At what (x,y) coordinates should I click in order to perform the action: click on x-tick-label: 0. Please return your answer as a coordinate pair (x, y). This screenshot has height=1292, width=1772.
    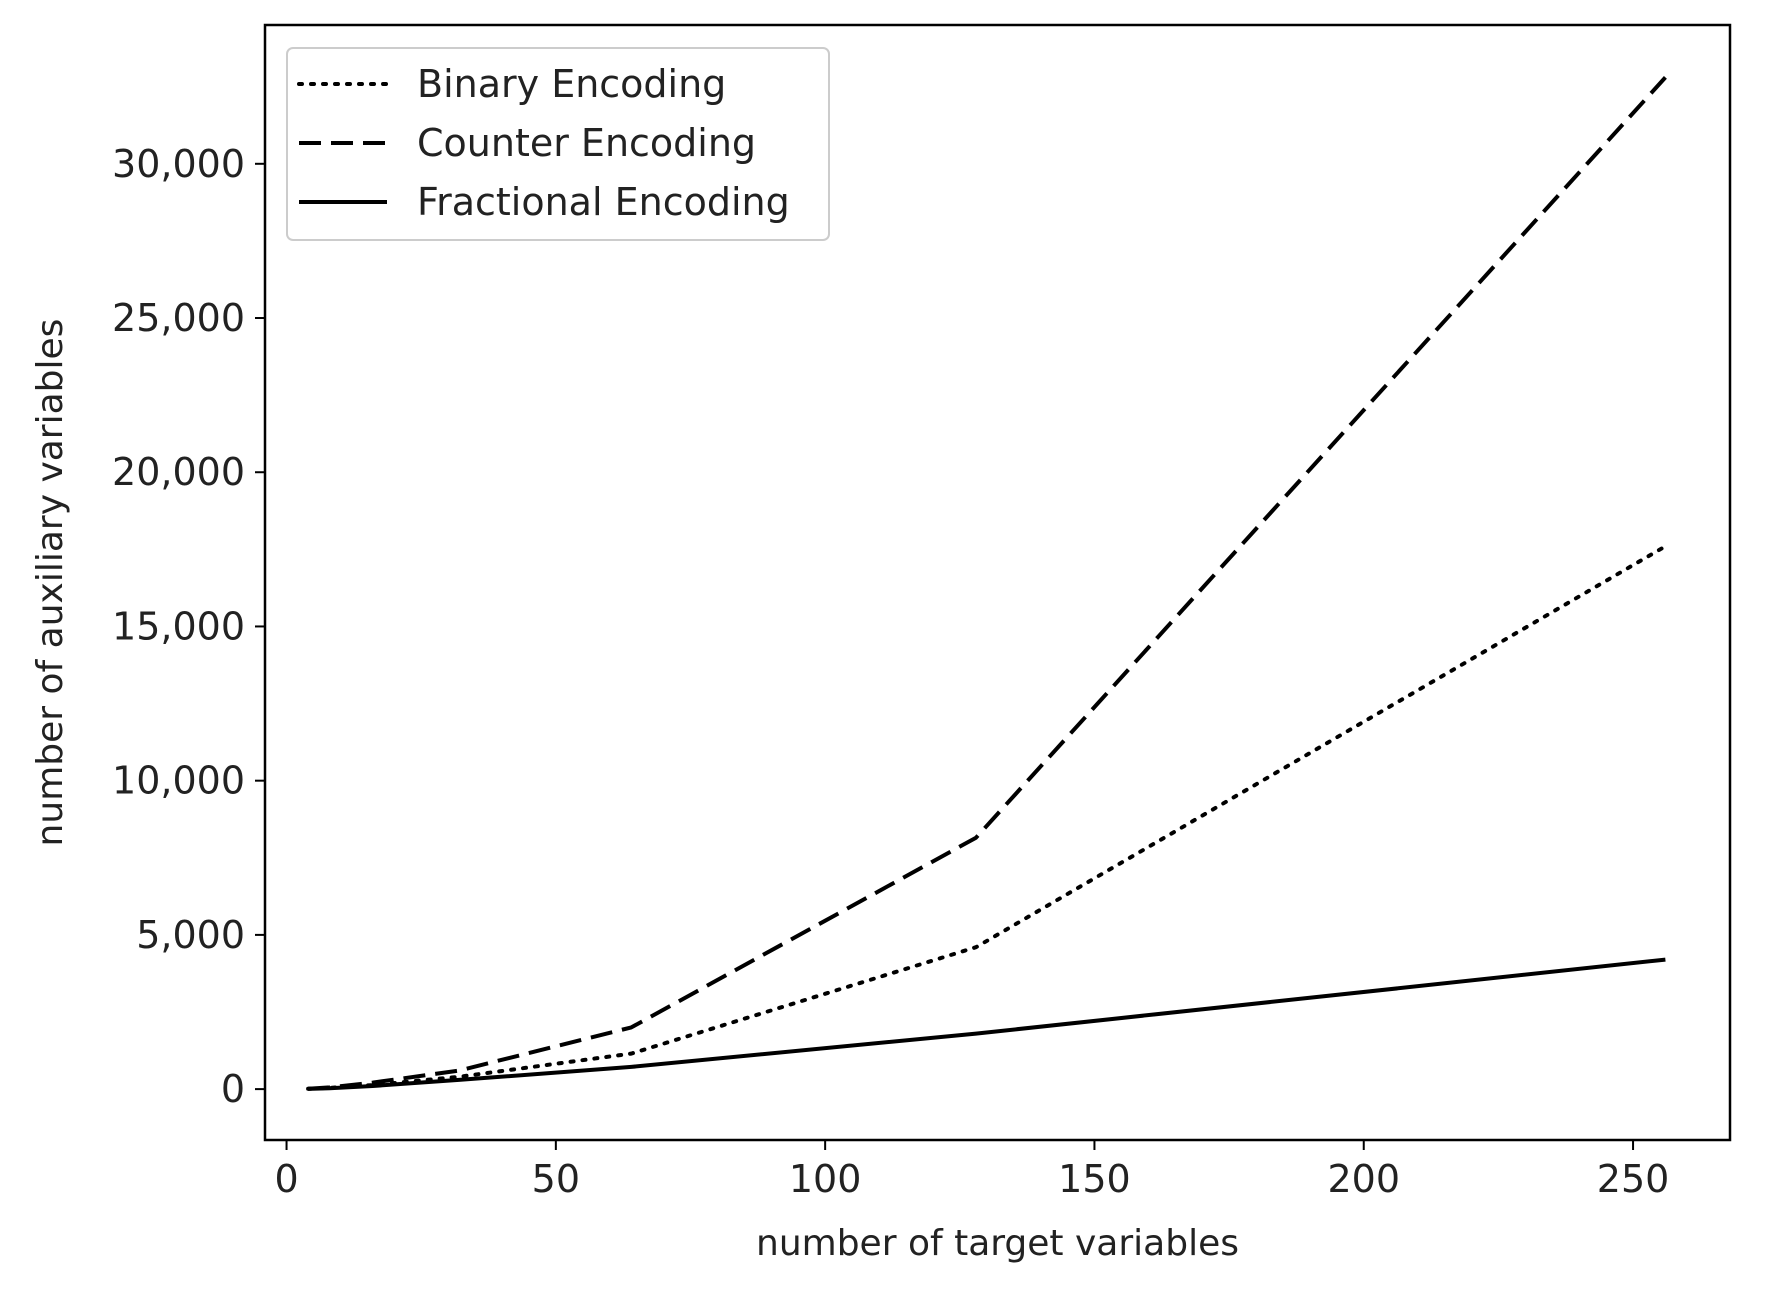
    Looking at the image, I should click on (286, 1179).